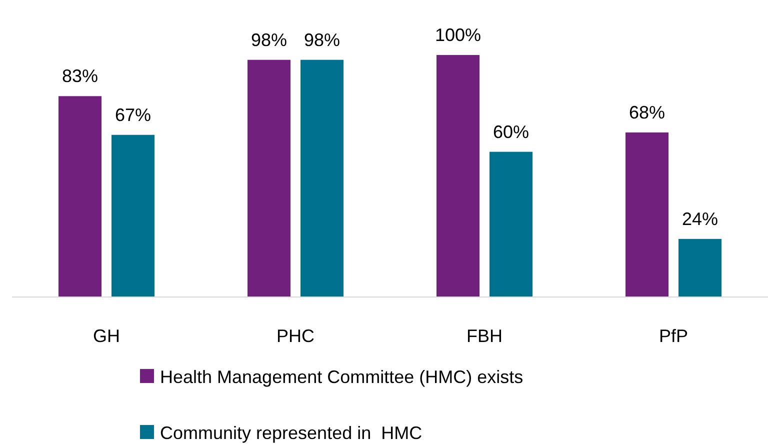  Describe the element at coordinates (291, 433) in the screenshot. I see `legend-label: Community represented in HMC` at that location.